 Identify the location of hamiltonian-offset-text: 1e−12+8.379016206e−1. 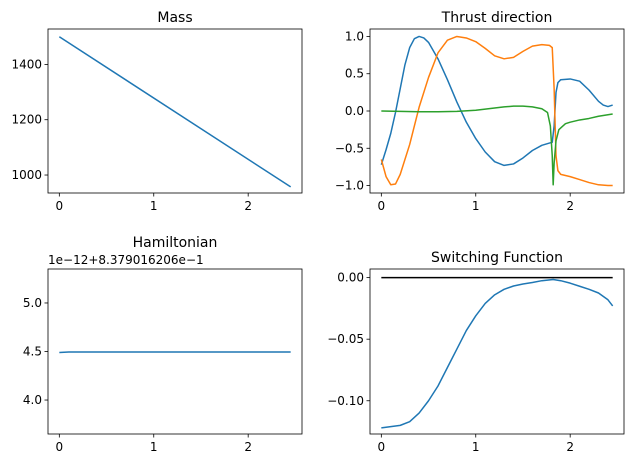
(126, 260).